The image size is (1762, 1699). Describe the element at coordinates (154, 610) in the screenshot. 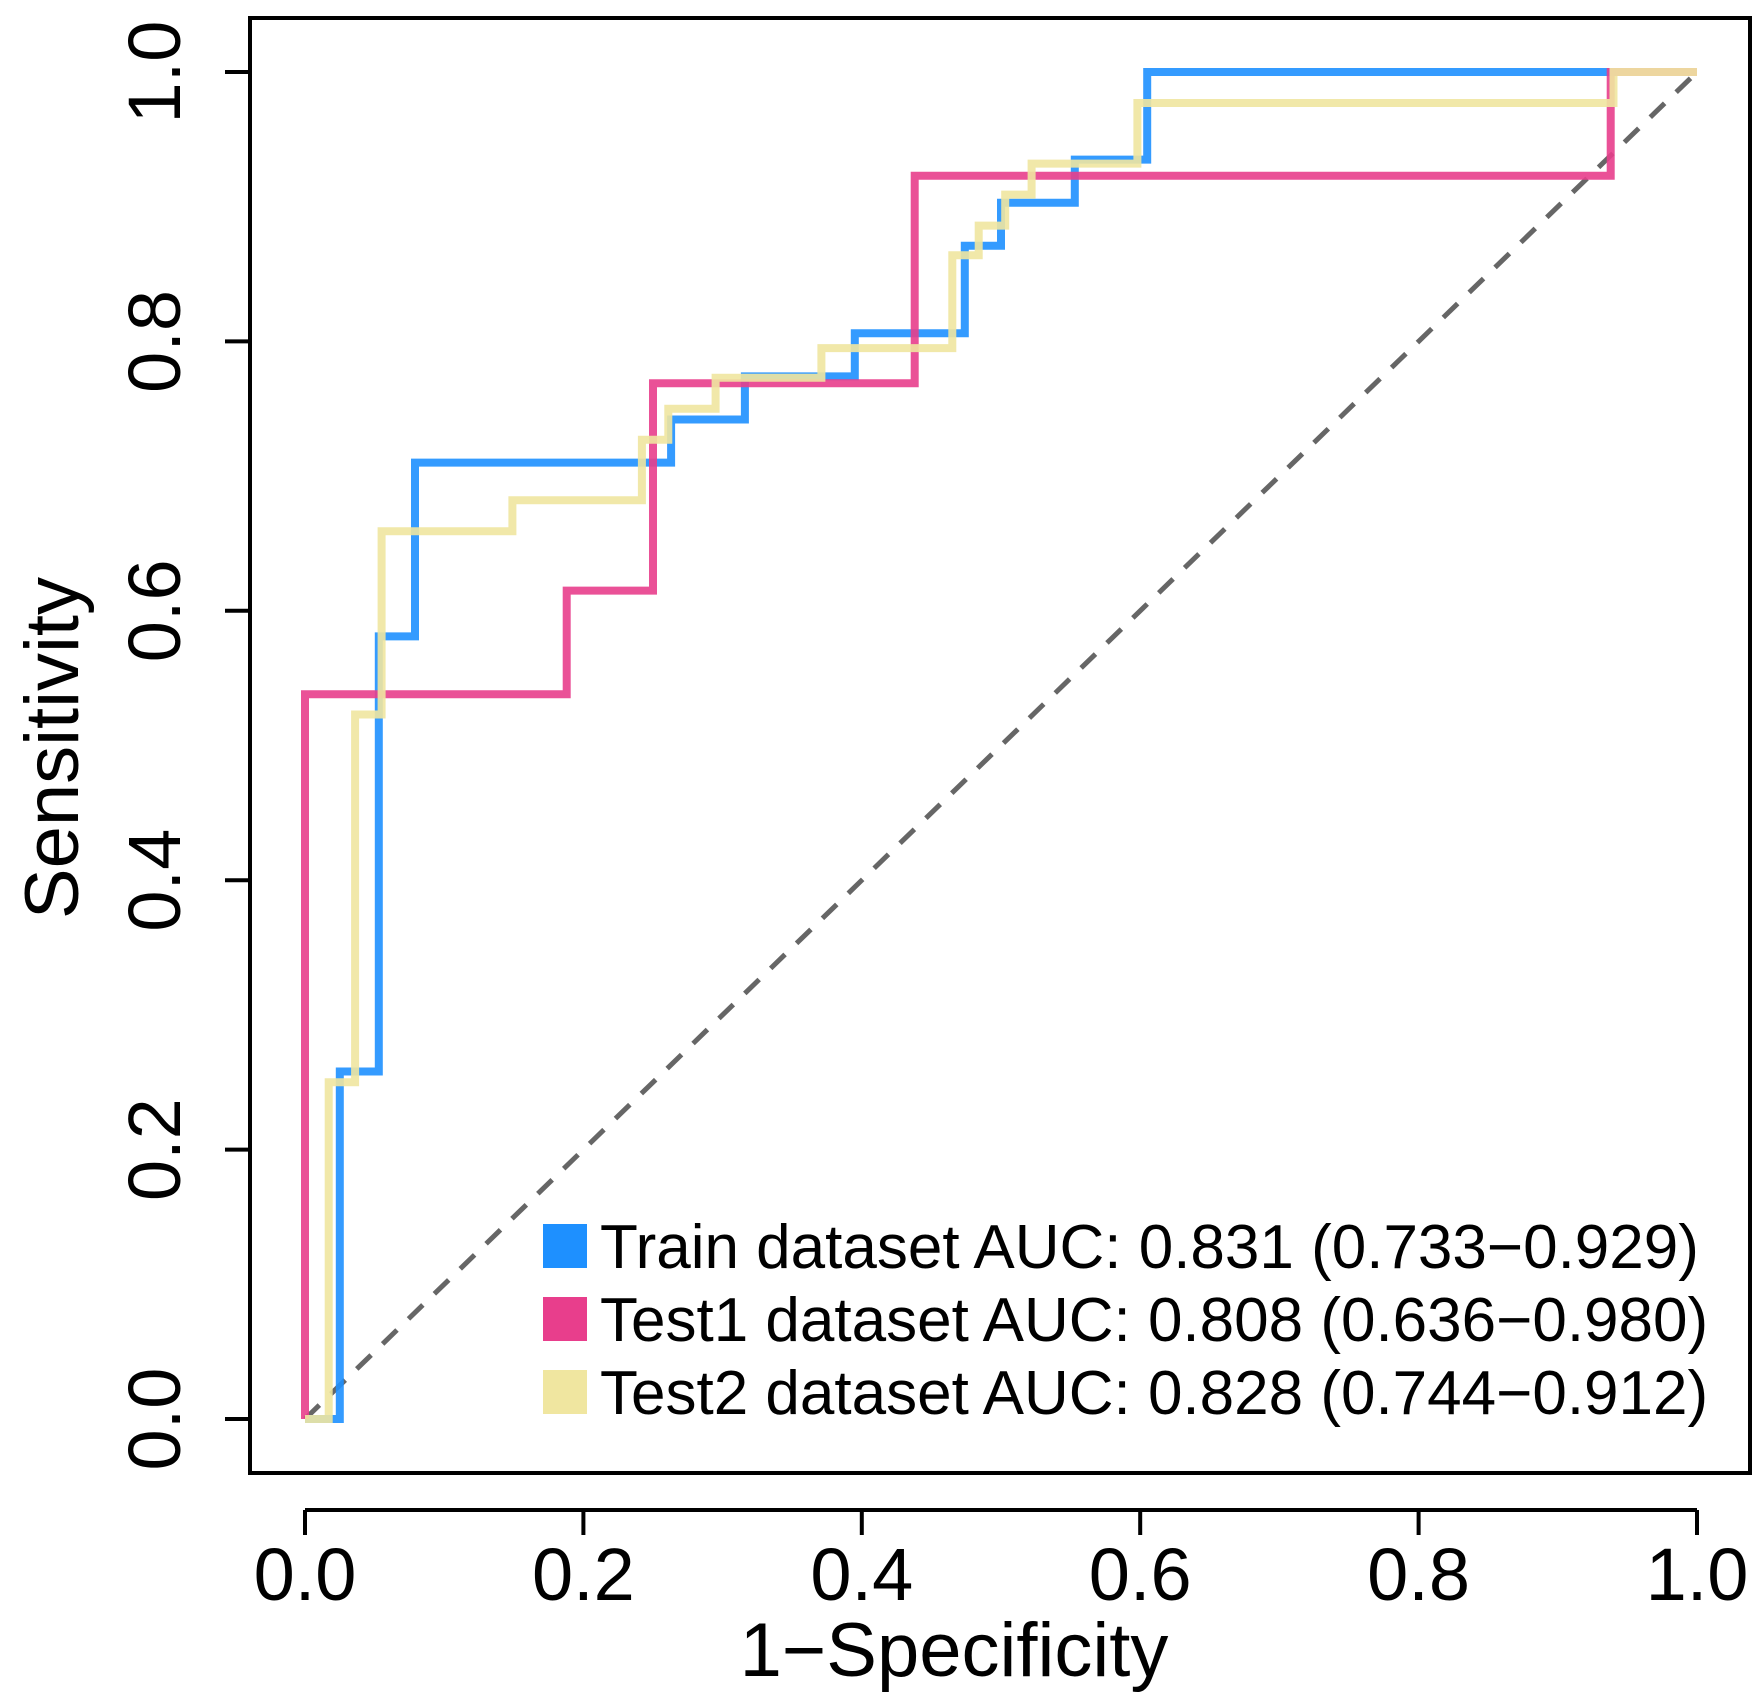

I see `y-tick-label: 0.6` at that location.